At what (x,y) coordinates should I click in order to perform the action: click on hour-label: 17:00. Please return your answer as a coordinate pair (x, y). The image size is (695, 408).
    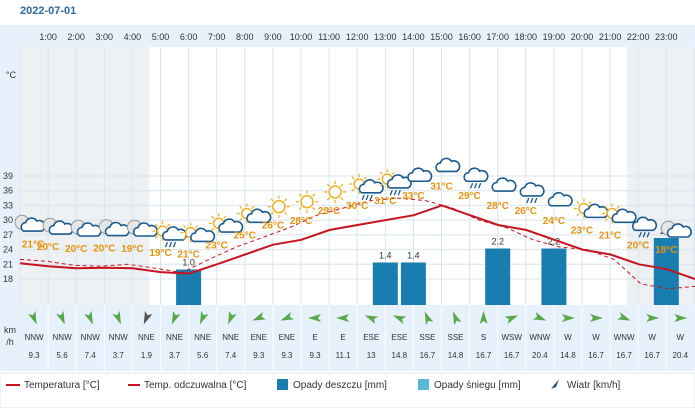
    Looking at the image, I should click on (497, 37).